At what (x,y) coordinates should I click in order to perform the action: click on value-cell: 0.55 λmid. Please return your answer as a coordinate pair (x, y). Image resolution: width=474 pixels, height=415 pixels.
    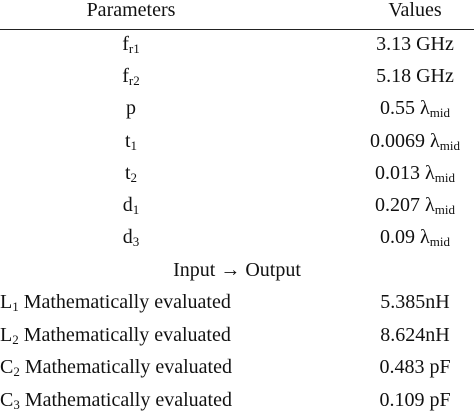
    Looking at the image, I should click on (402, 108).